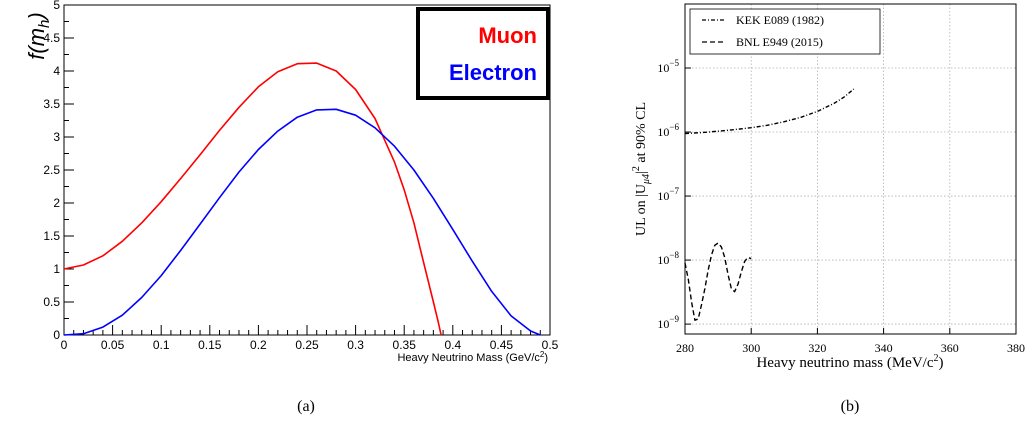 The image size is (1027, 421). Describe the element at coordinates (51, 170) in the screenshot. I see `chart-a-y-tick-label: 2.5` at that location.